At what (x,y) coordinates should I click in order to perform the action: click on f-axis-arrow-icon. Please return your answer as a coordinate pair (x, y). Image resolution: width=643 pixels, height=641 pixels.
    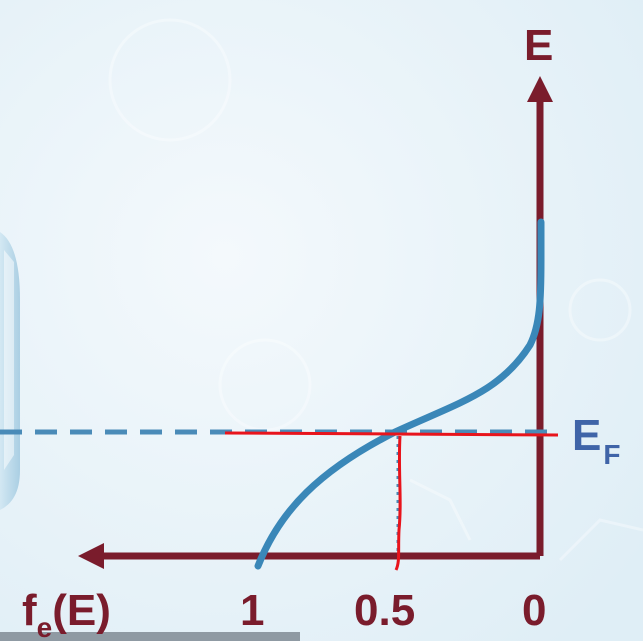
    Looking at the image, I should click on (91, 556).